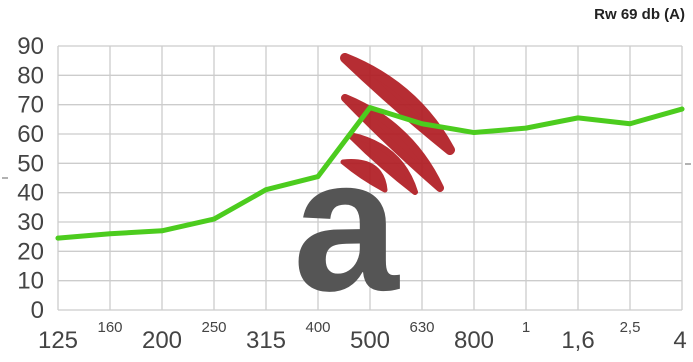 The width and height of the screenshot is (693, 362). I want to click on rating-label: Rw 69 db (A), so click(639, 14).